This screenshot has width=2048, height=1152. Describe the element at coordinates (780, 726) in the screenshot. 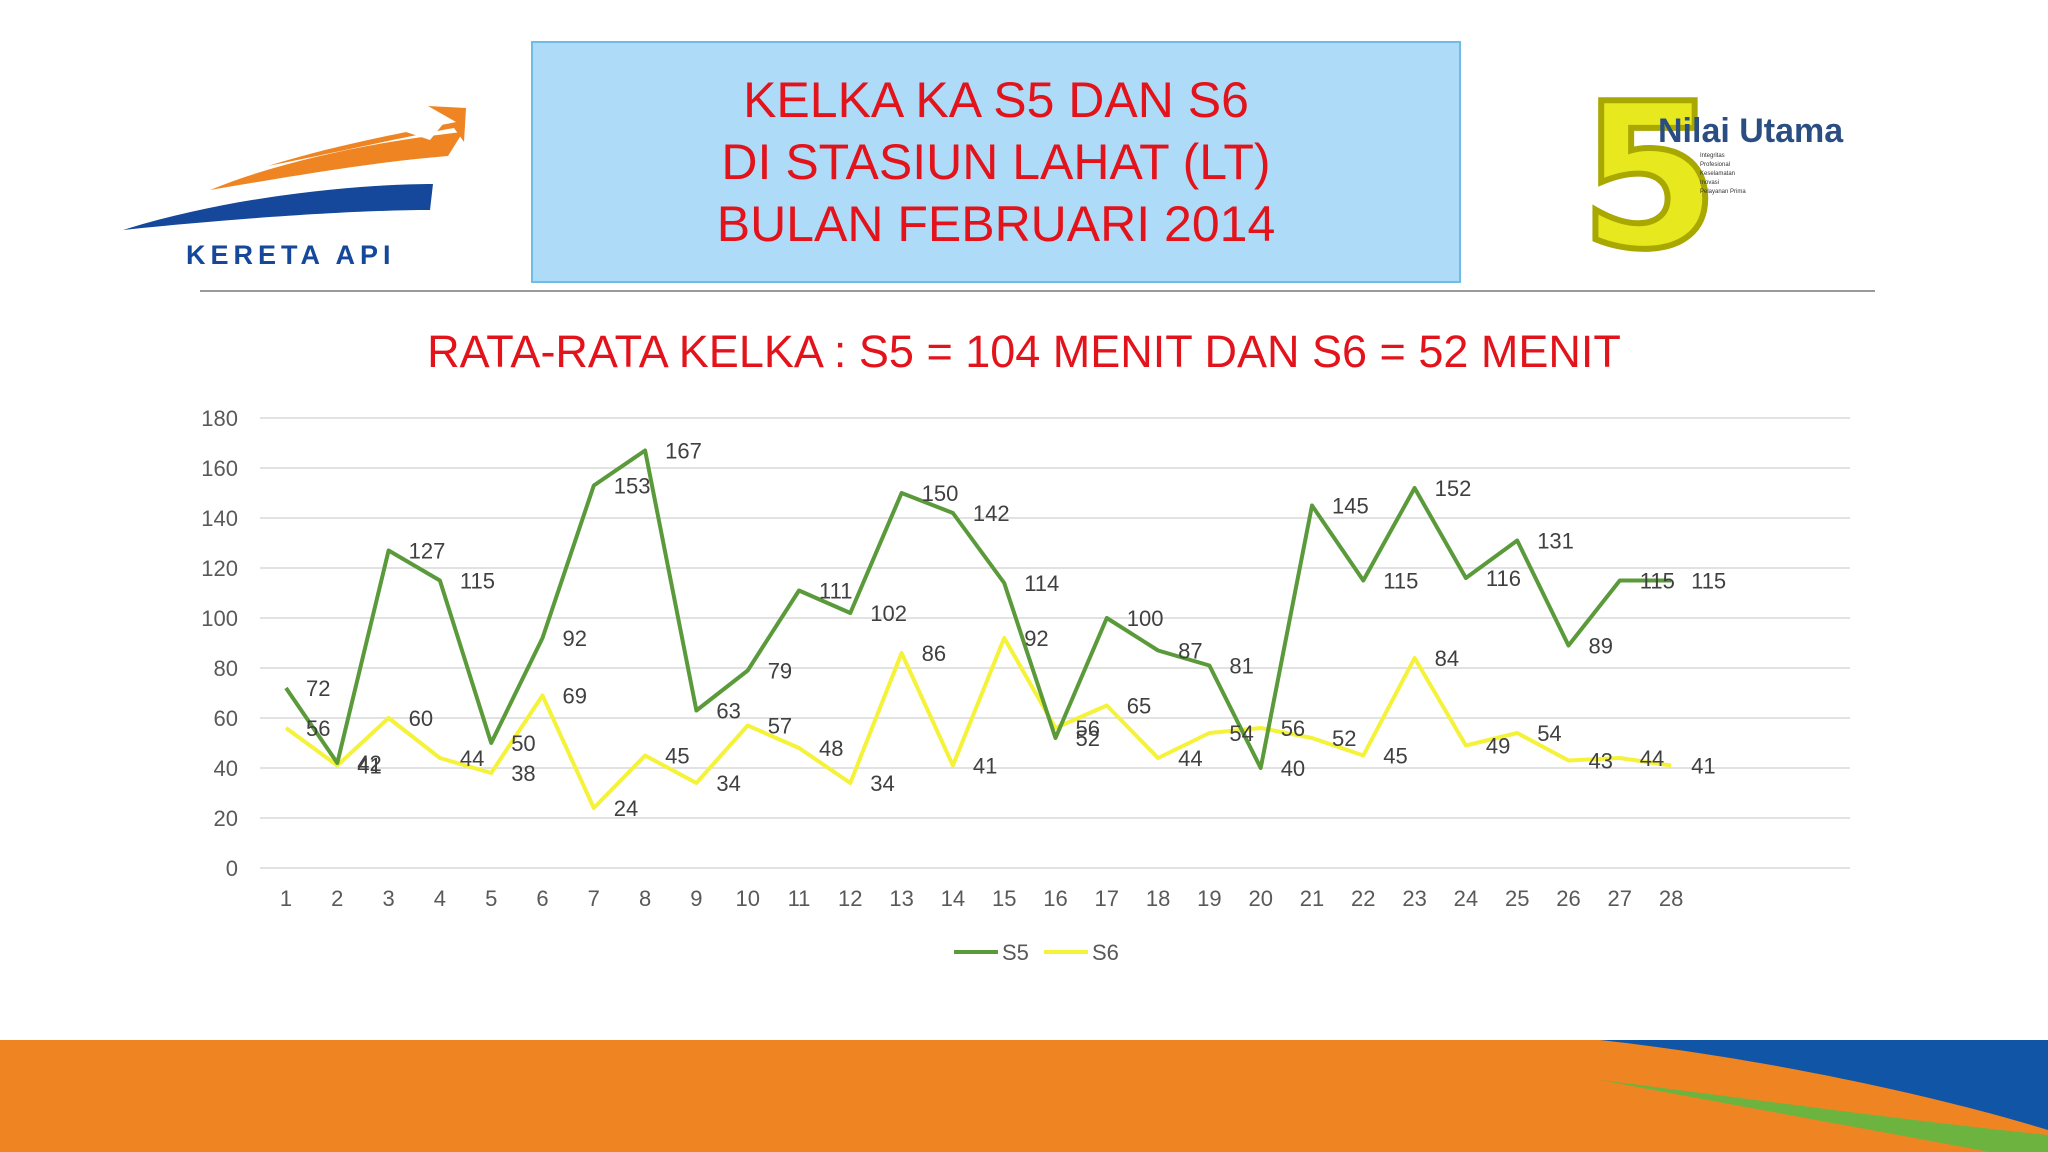

I see `data-label-s6: 57` at that location.